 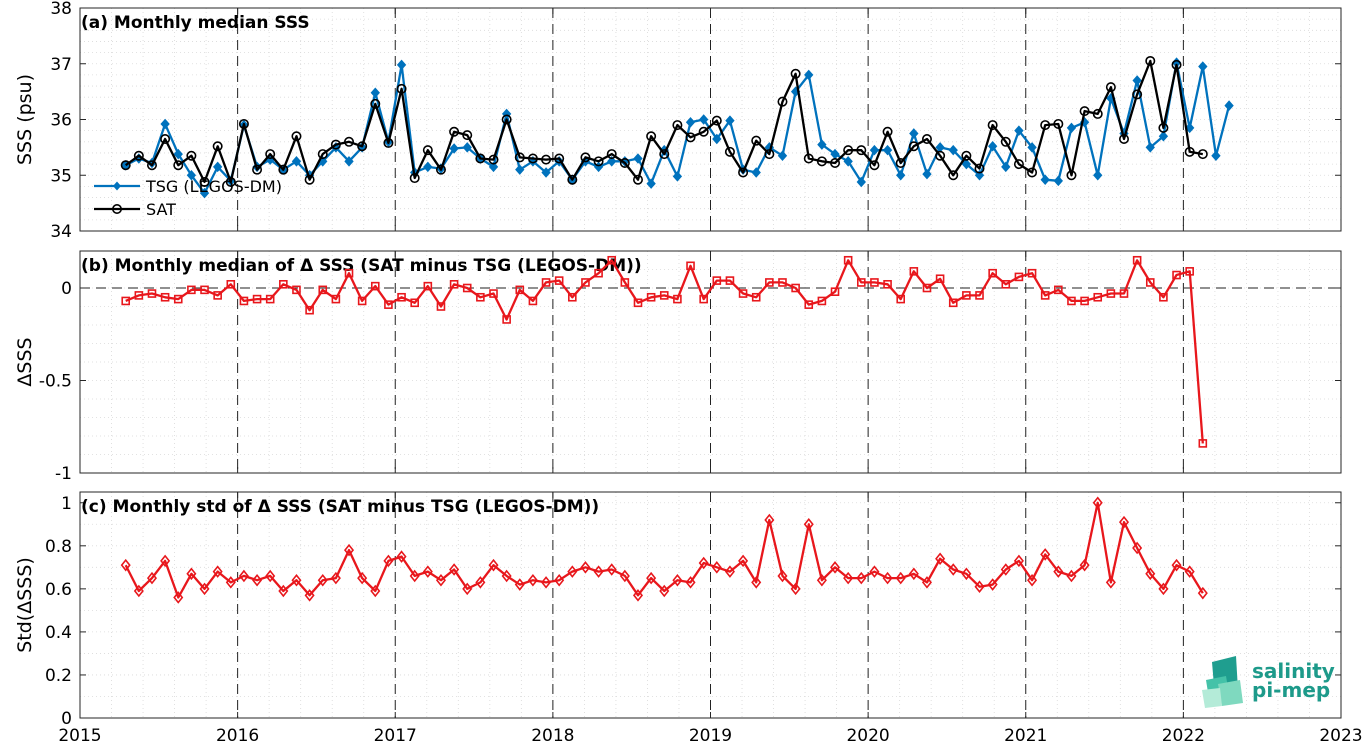 What do you see at coordinates (710, 735) in the screenshot?
I see `x-tick-label: 2019` at bounding box center [710, 735].